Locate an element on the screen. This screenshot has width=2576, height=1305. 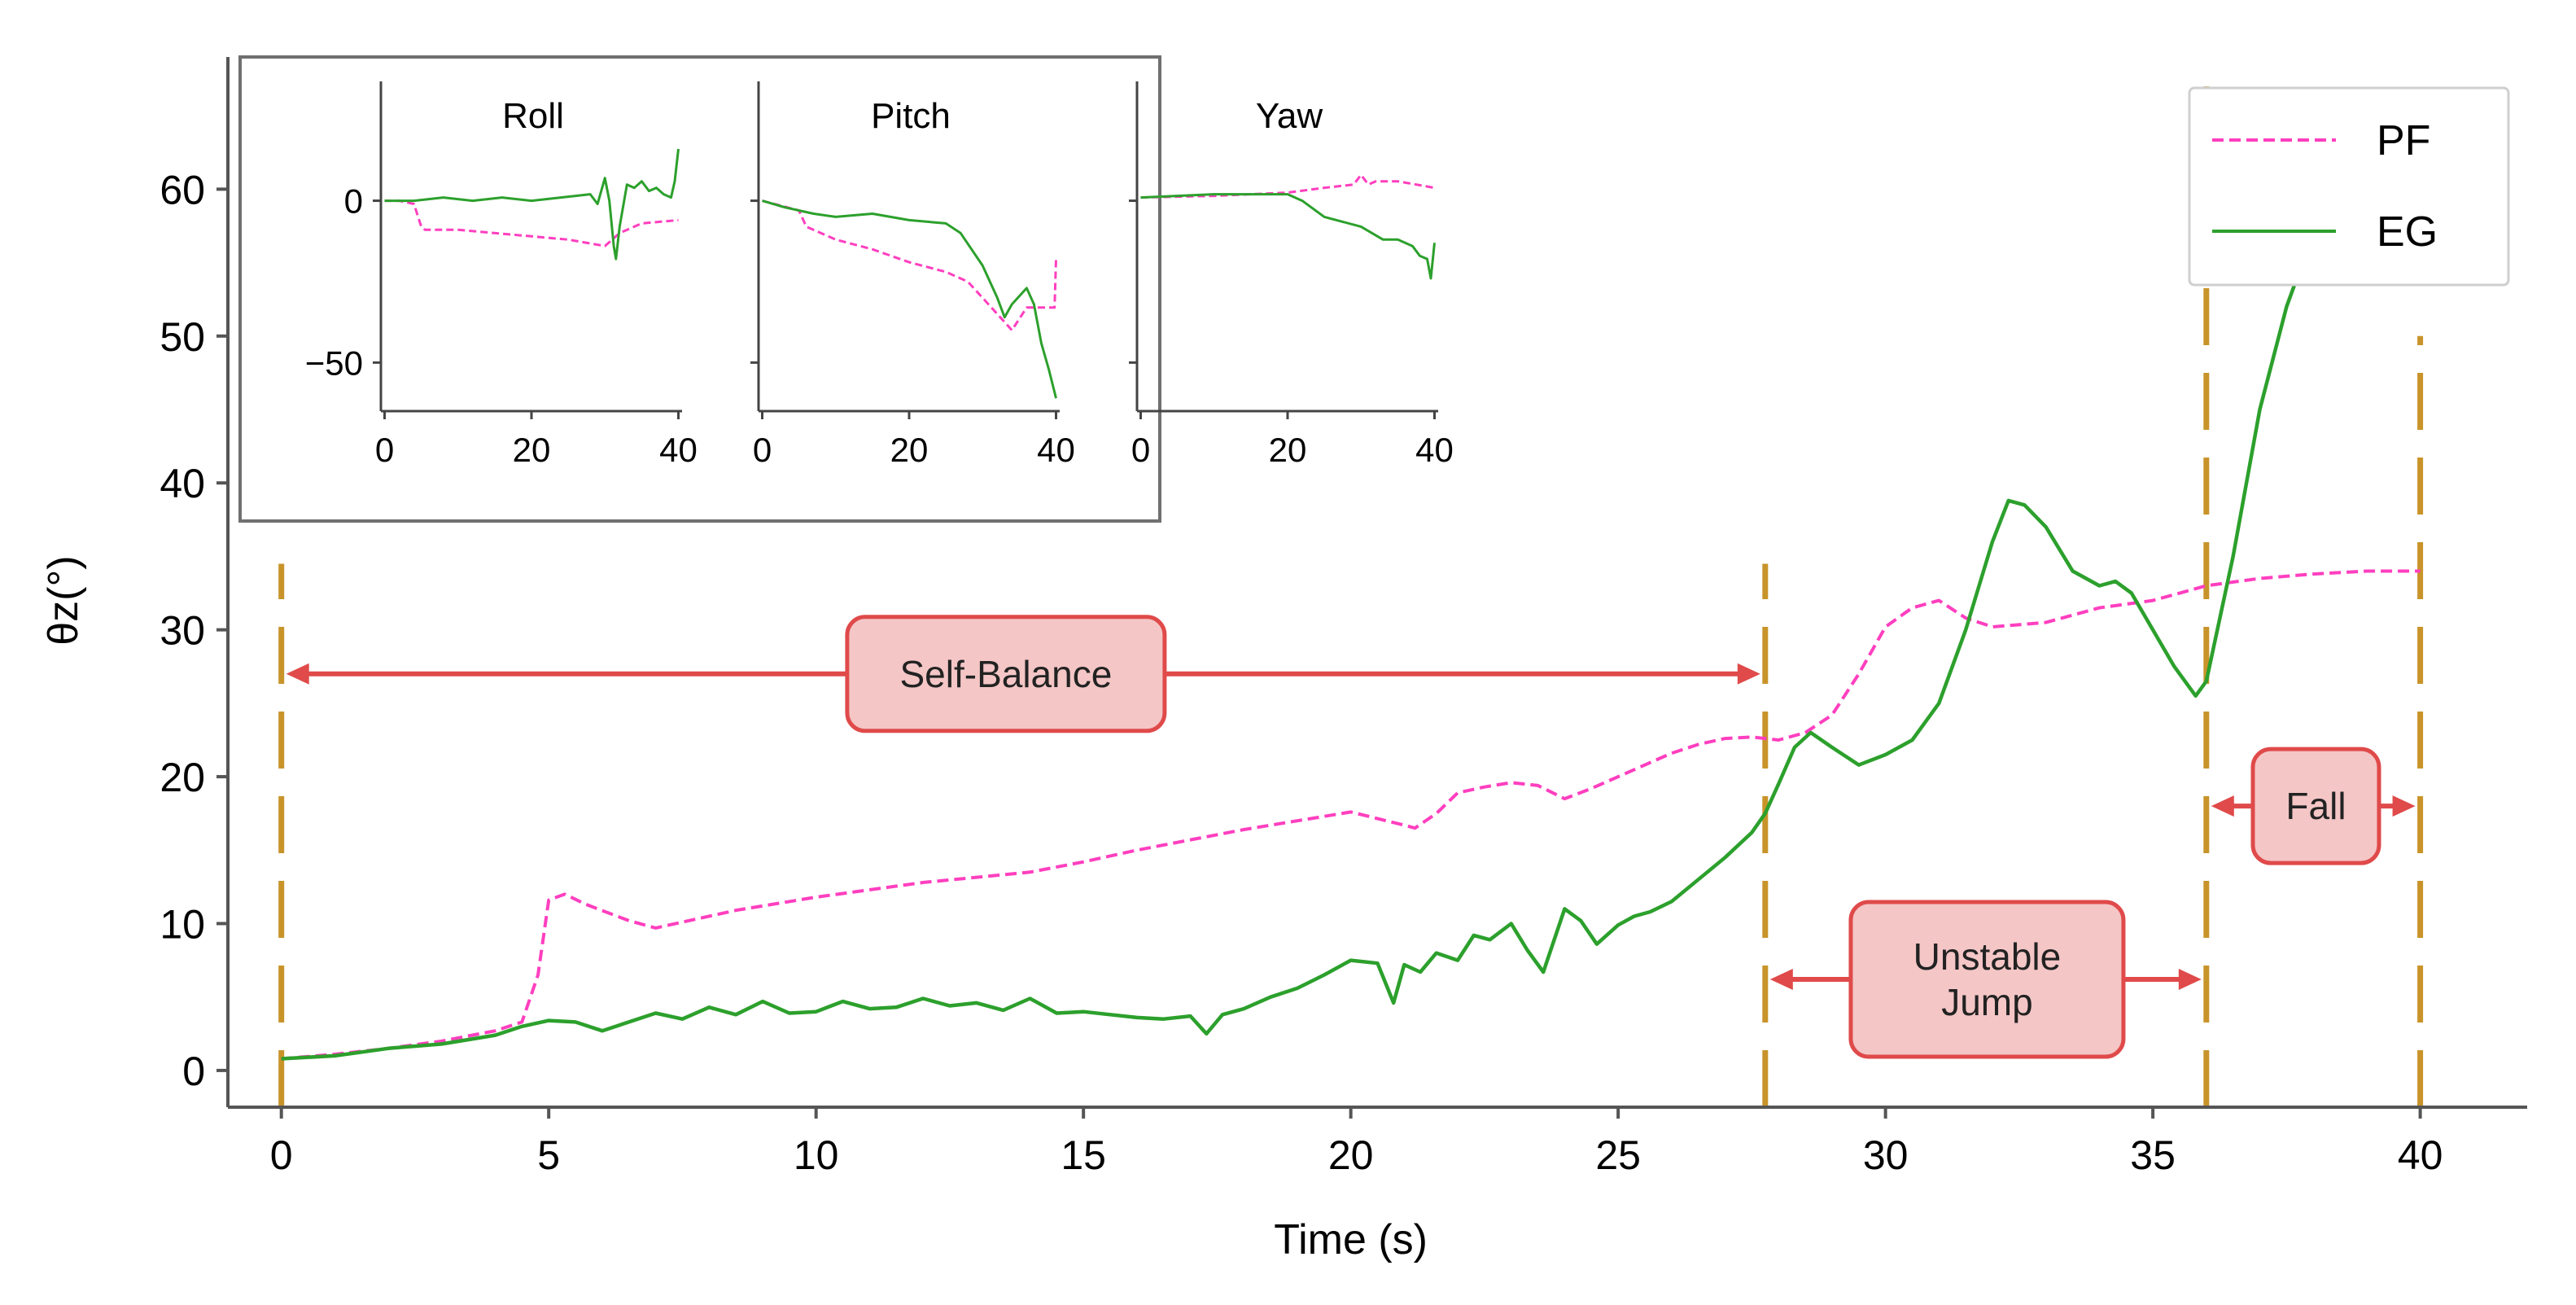
legend-box is located at coordinates (2349, 186).